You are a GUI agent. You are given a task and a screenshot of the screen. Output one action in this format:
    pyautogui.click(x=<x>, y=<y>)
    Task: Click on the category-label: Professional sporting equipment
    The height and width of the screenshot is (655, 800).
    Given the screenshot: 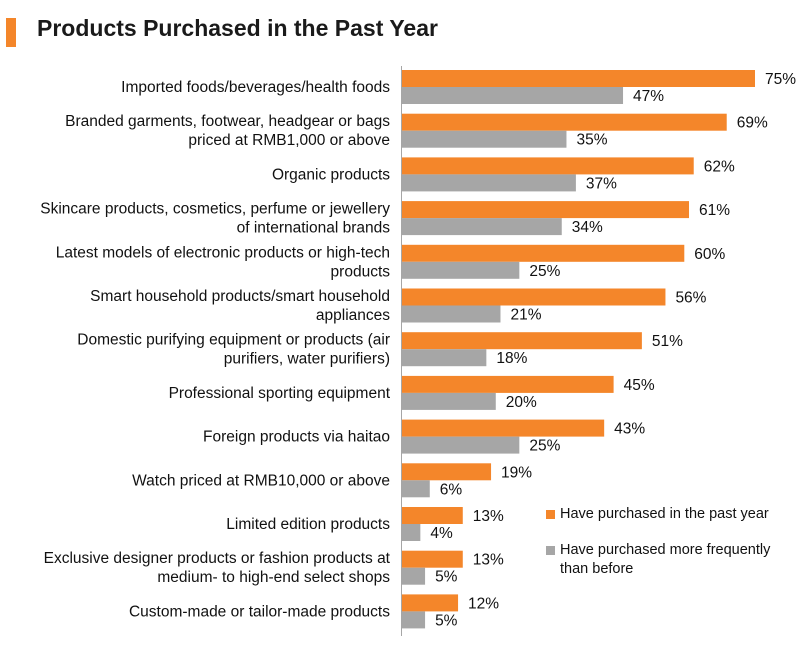 What is the action you would take?
    pyautogui.click(x=280, y=393)
    